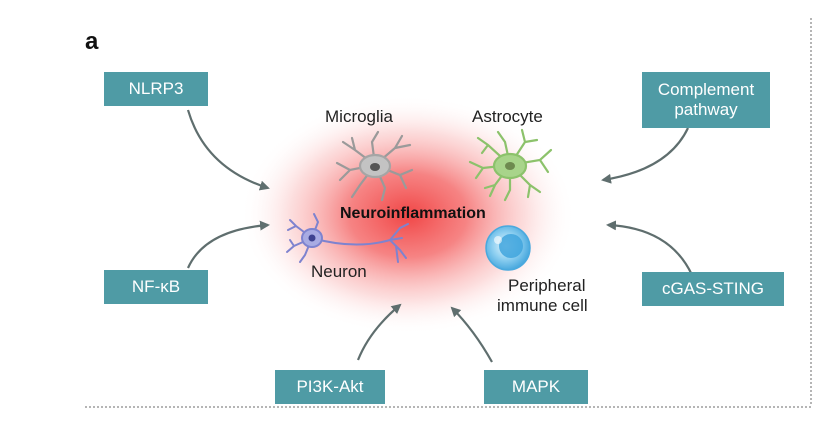 The width and height of the screenshot is (818, 426). I want to click on mapk-label: MAPK, so click(536, 386).